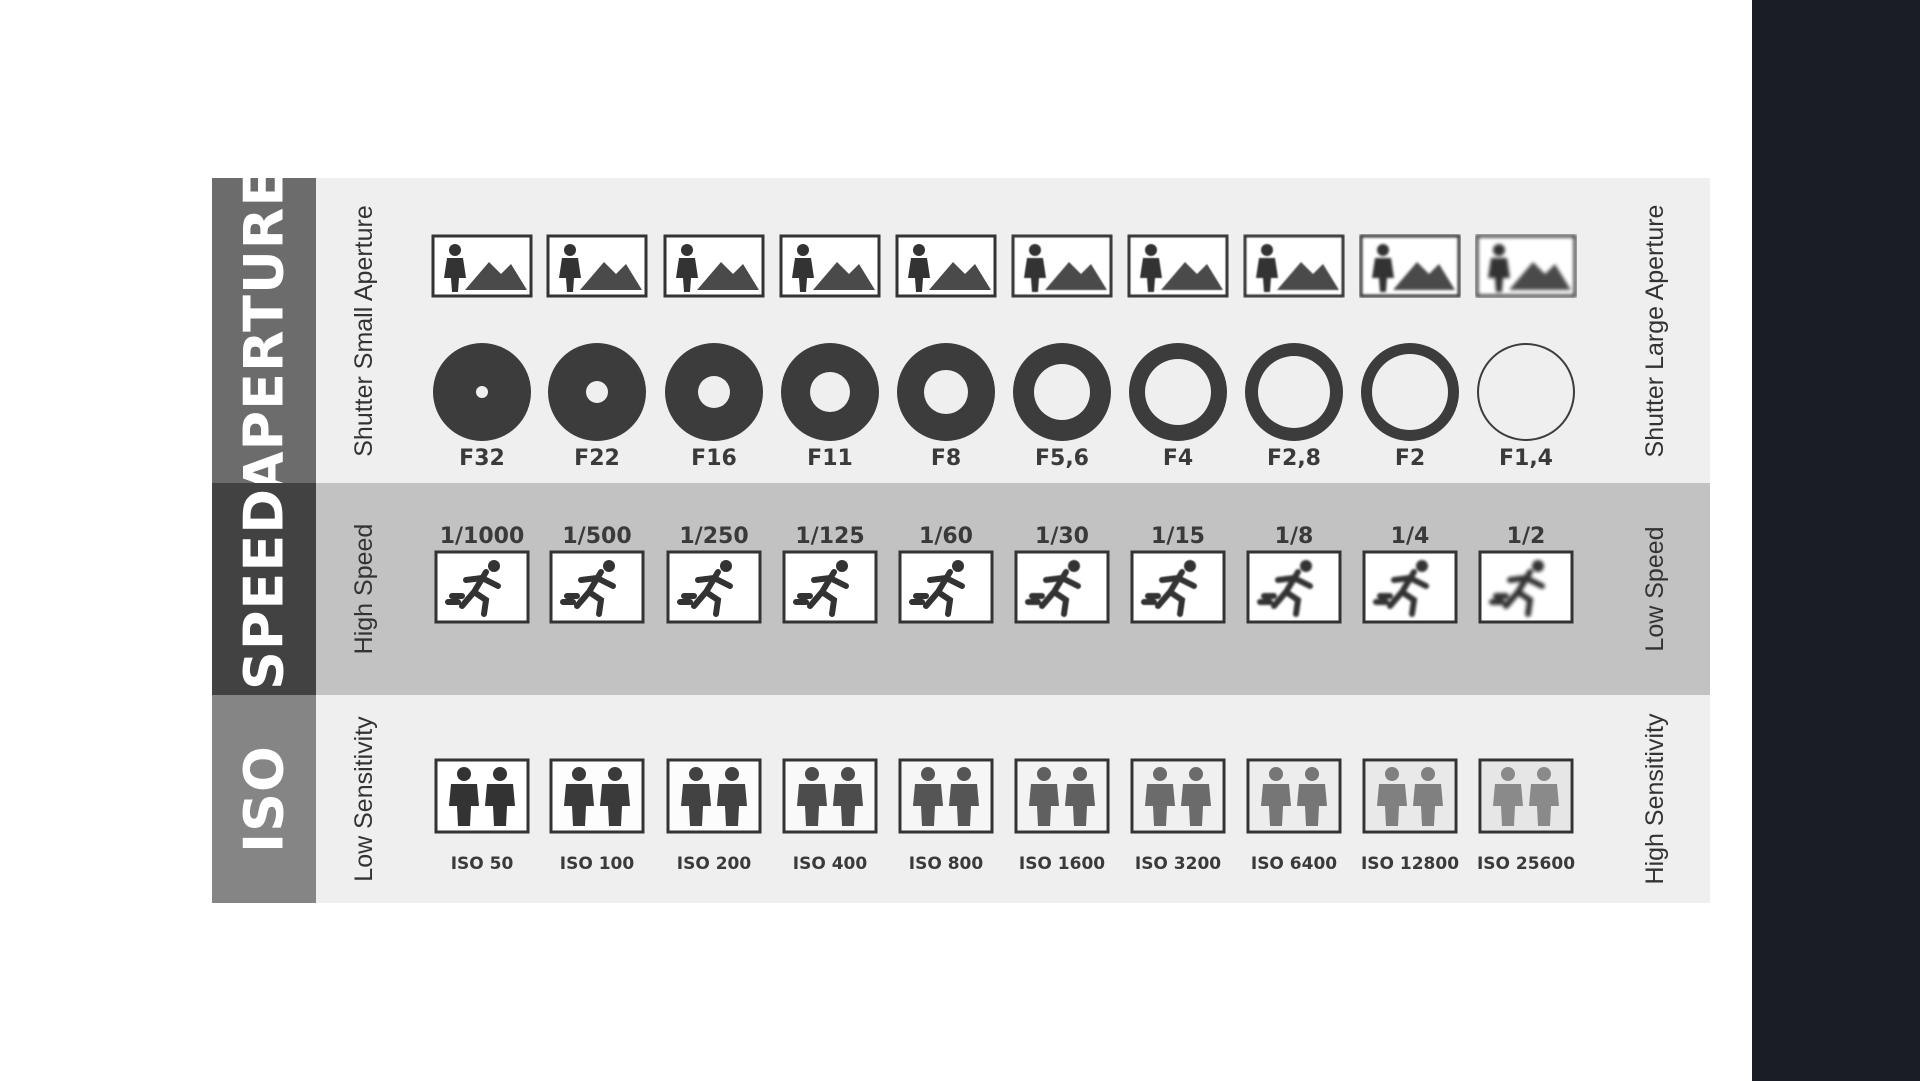  What do you see at coordinates (1410, 864) in the screenshot?
I see `iso-stop-label: ISO 12800` at bounding box center [1410, 864].